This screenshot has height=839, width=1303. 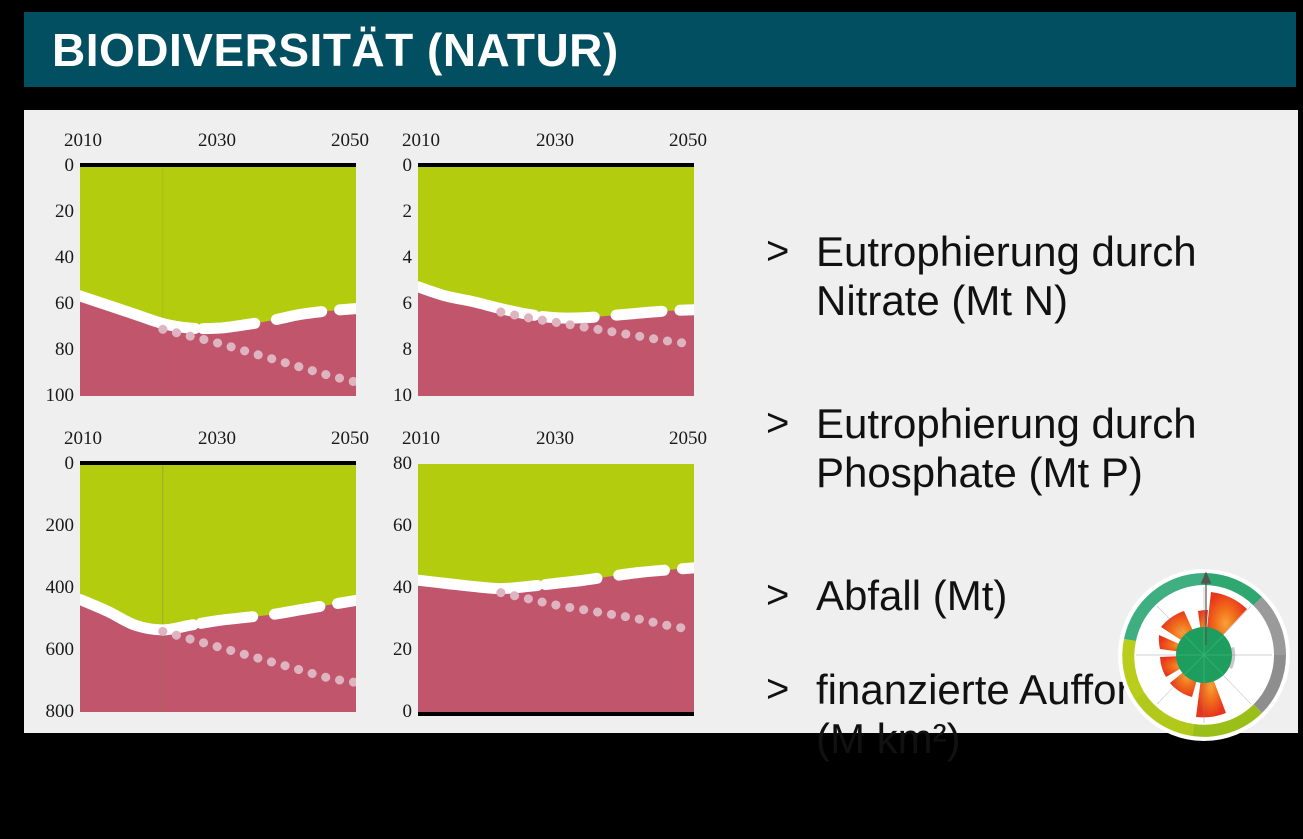 What do you see at coordinates (556, 714) in the screenshot?
I see `chart-aufforstung-bottom-axis` at bounding box center [556, 714].